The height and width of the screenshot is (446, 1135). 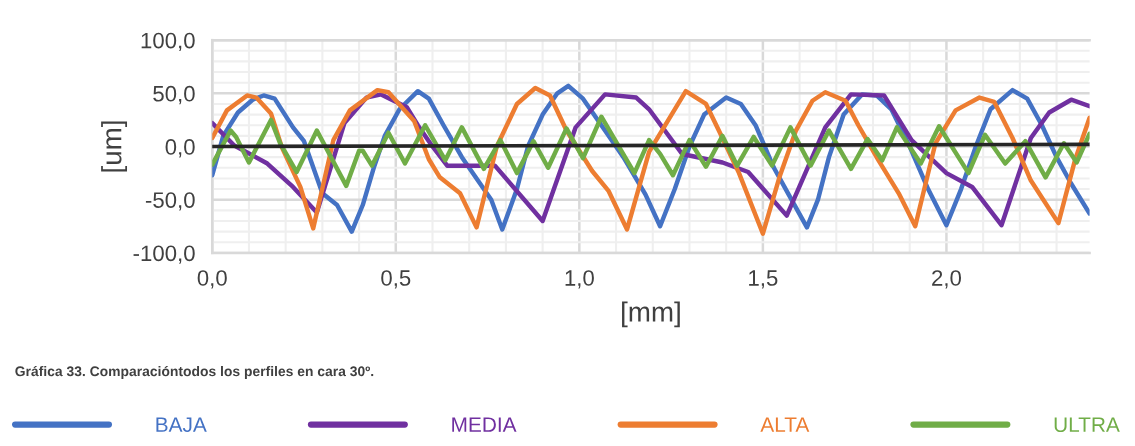 What do you see at coordinates (170, 201) in the screenshot?
I see `y-tick-label: -50,0` at bounding box center [170, 201].